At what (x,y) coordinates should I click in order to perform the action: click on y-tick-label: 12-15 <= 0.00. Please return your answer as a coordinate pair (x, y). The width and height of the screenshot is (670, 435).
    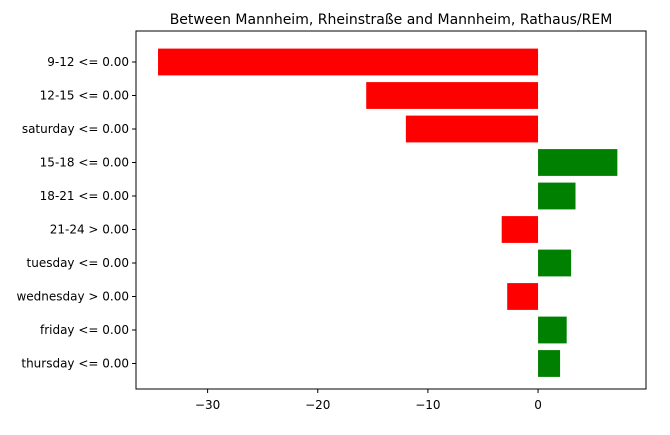
    Looking at the image, I should click on (84, 96).